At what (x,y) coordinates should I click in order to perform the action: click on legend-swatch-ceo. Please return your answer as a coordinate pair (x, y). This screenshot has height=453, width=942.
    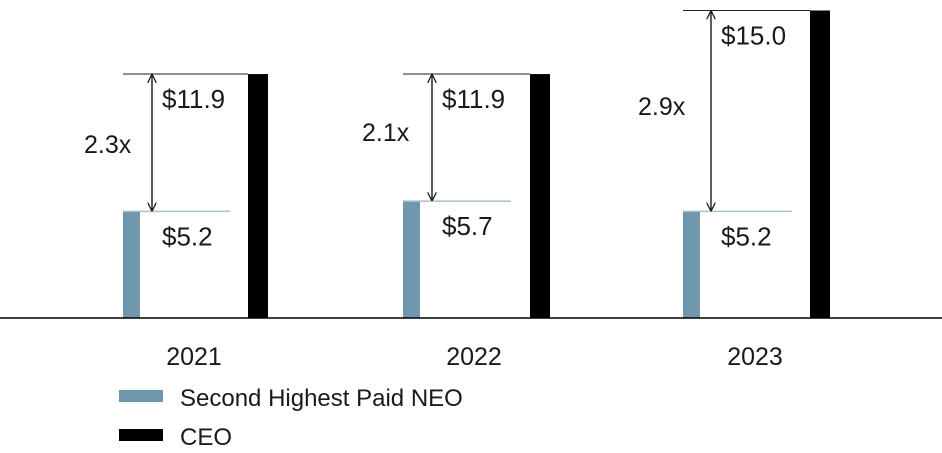
    Looking at the image, I should click on (141, 435).